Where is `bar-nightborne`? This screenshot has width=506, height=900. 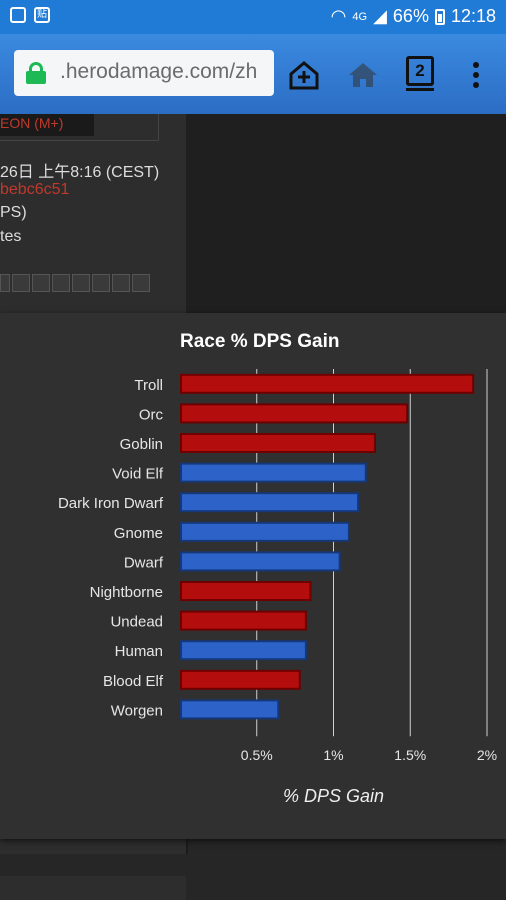 bar-nightborne is located at coordinates (246, 591).